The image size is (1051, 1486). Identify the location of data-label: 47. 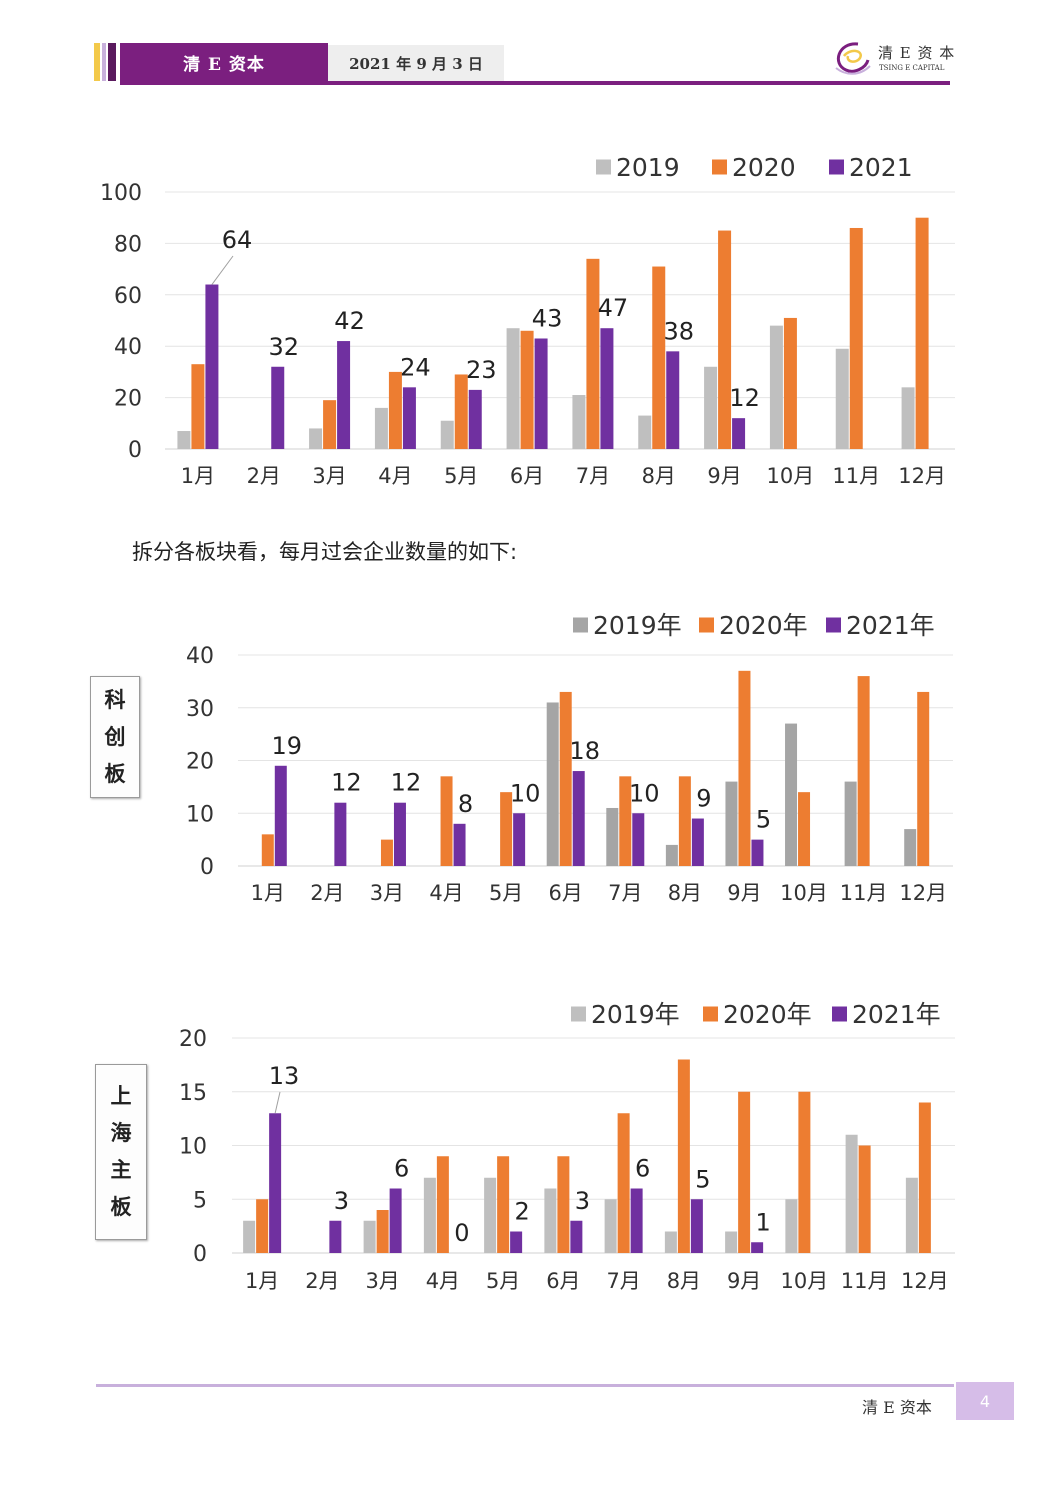
(613, 308).